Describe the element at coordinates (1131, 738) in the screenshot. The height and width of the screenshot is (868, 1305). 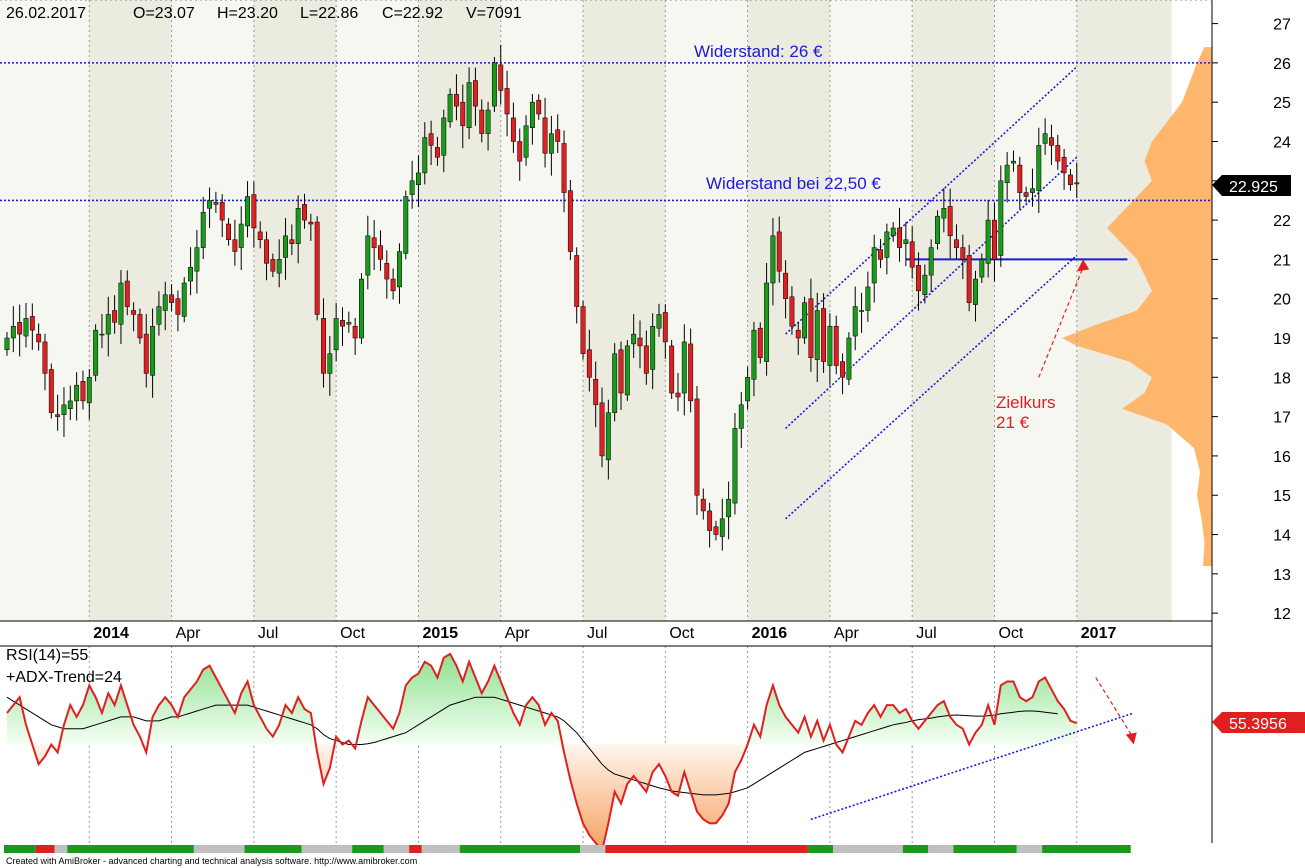
I see `rsi-arrow-head` at that location.